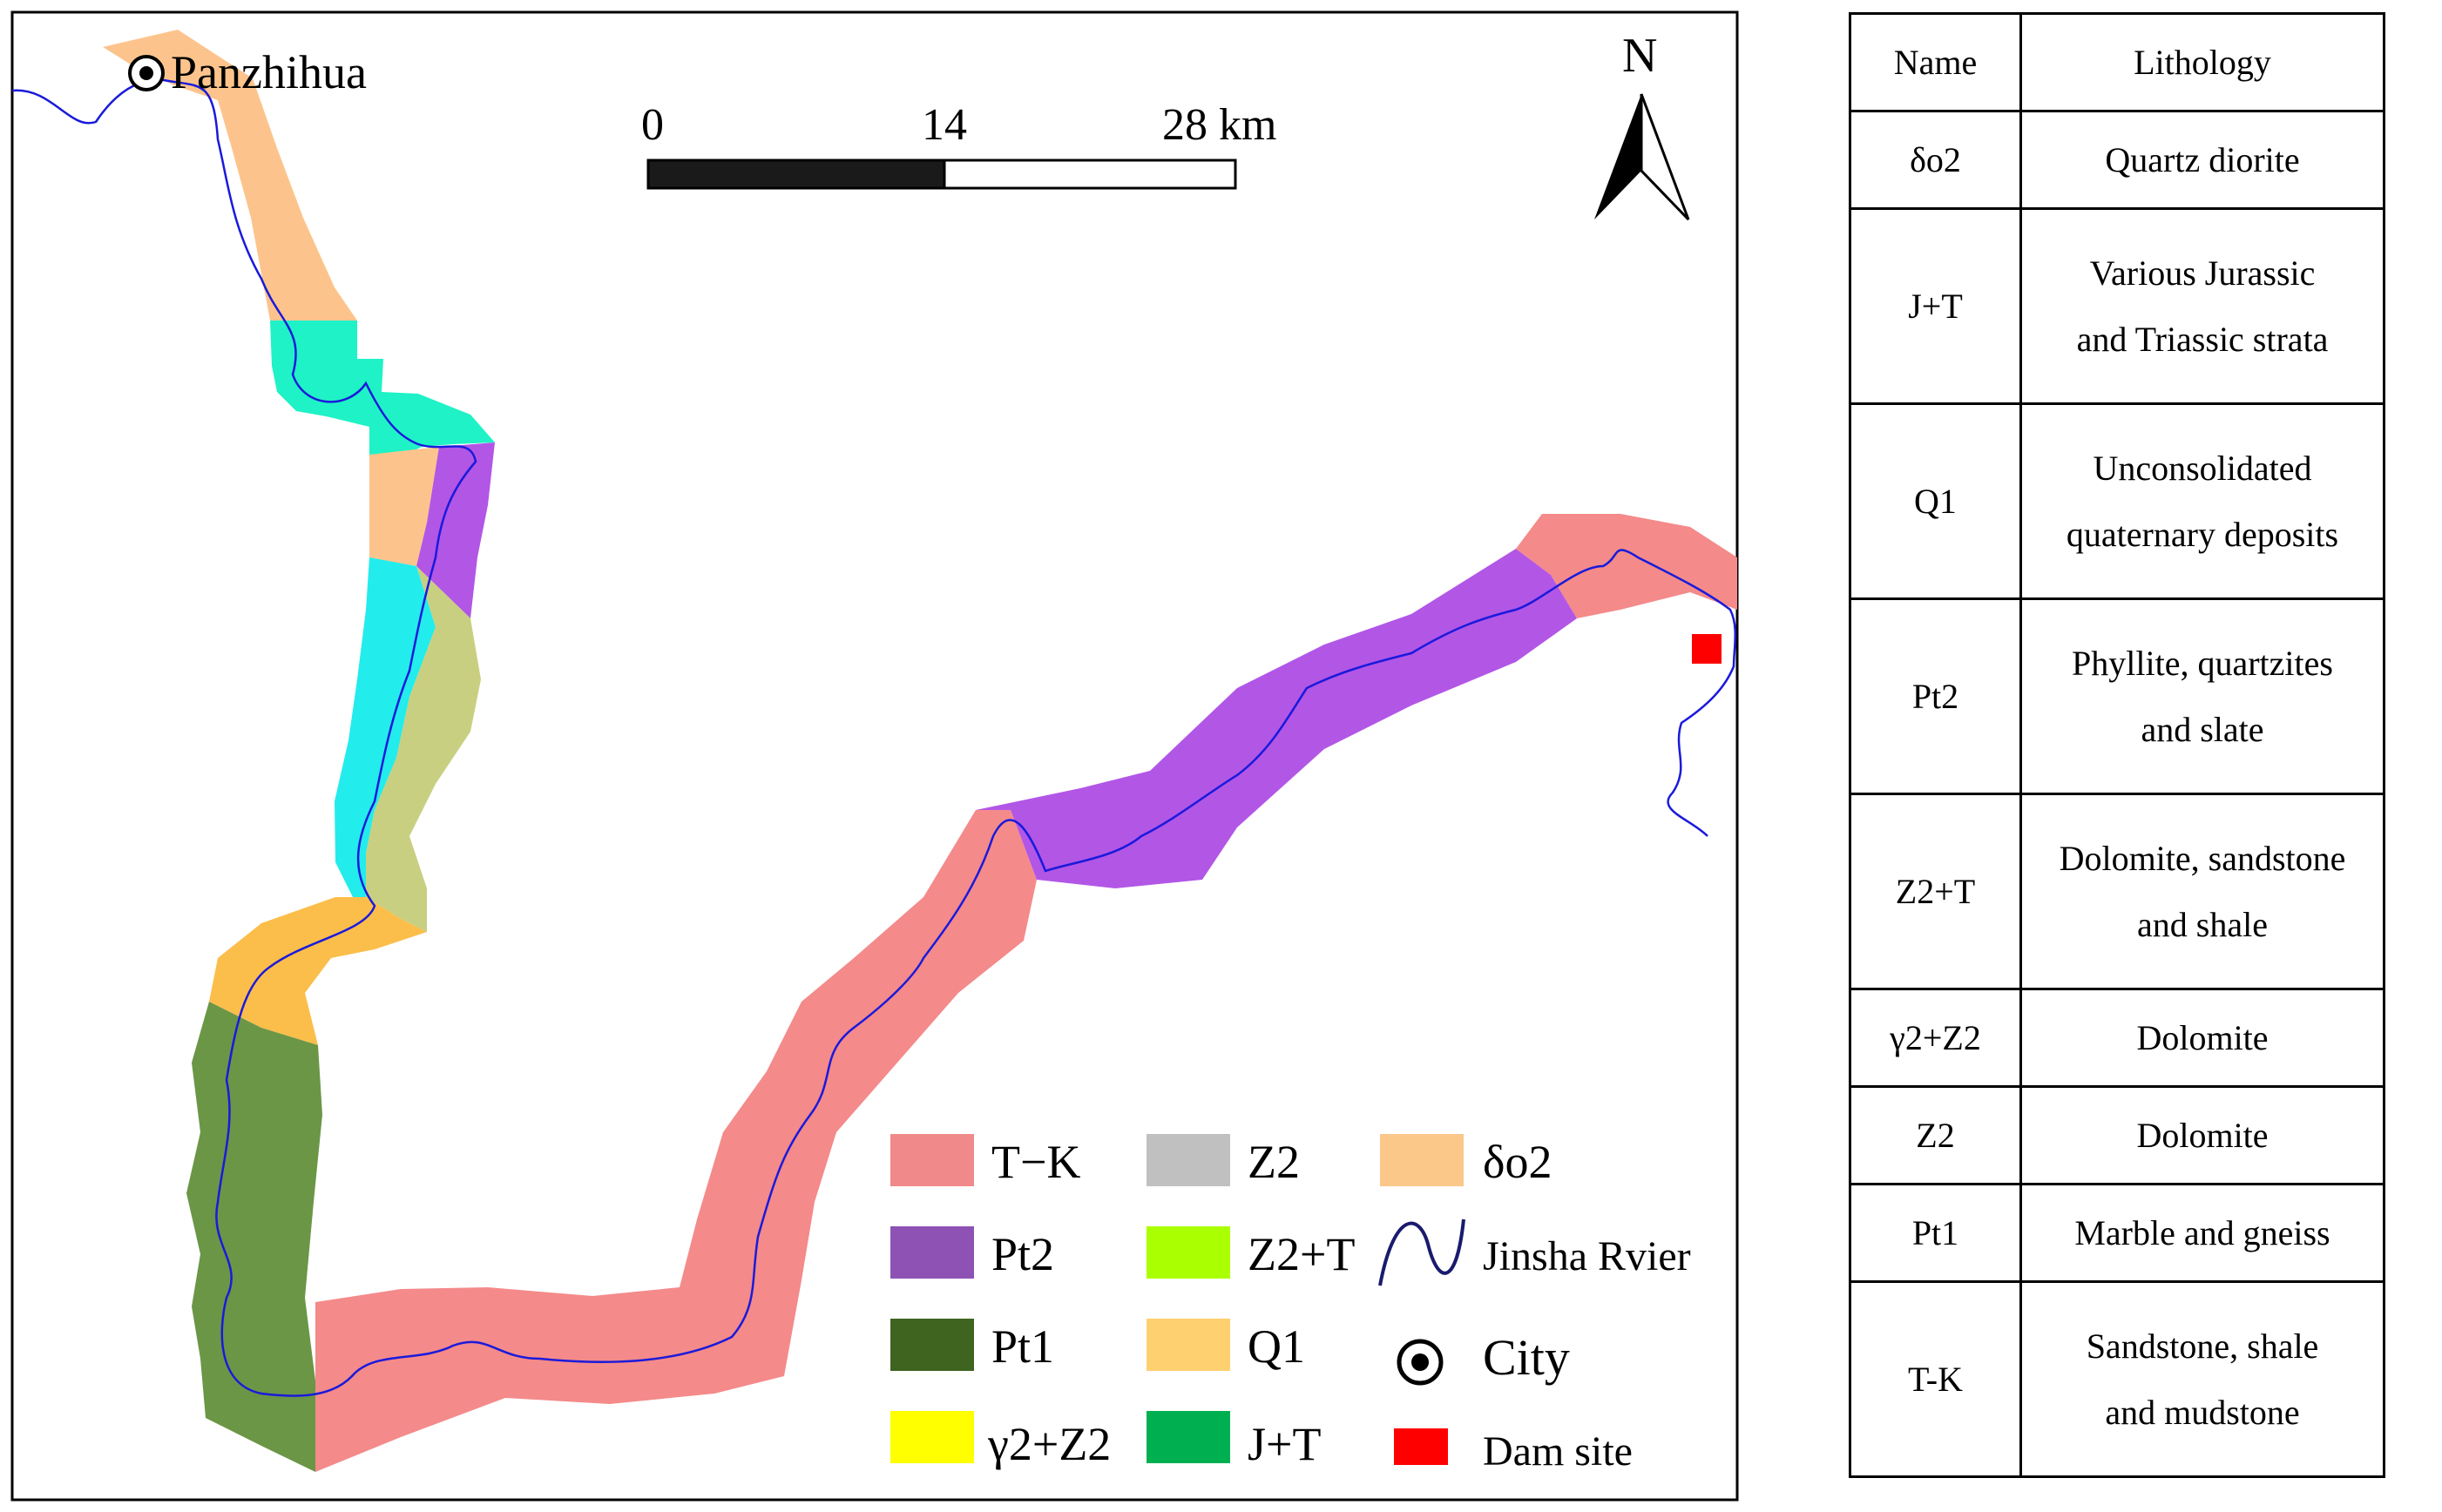  What do you see at coordinates (1276, 718) in the screenshot?
I see `unit-pt2-east` at bounding box center [1276, 718].